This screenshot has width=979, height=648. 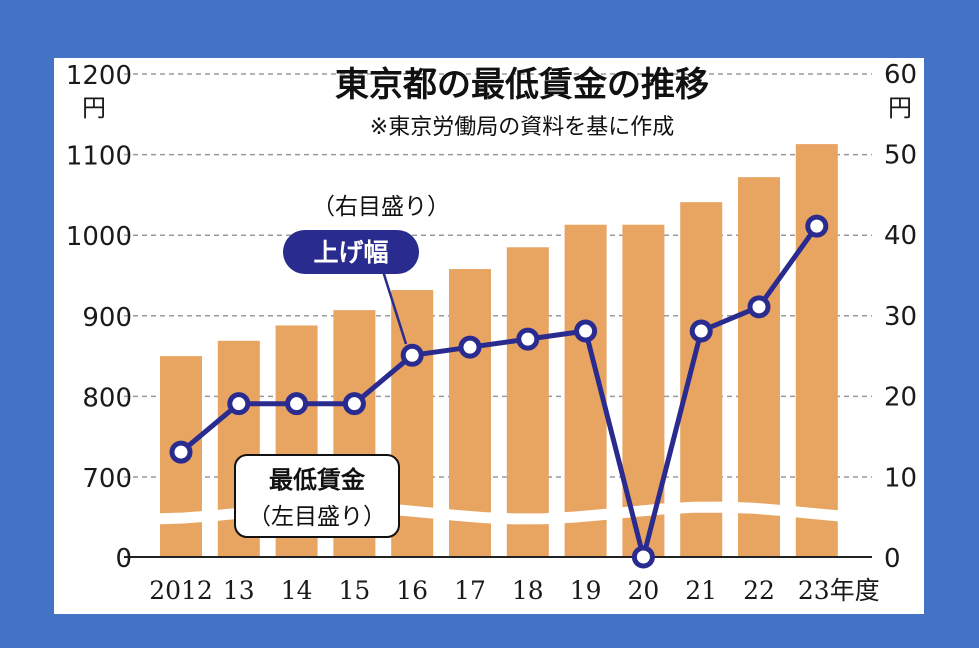 I want to click on x-tick-label: 23年度, so click(x=839, y=590).